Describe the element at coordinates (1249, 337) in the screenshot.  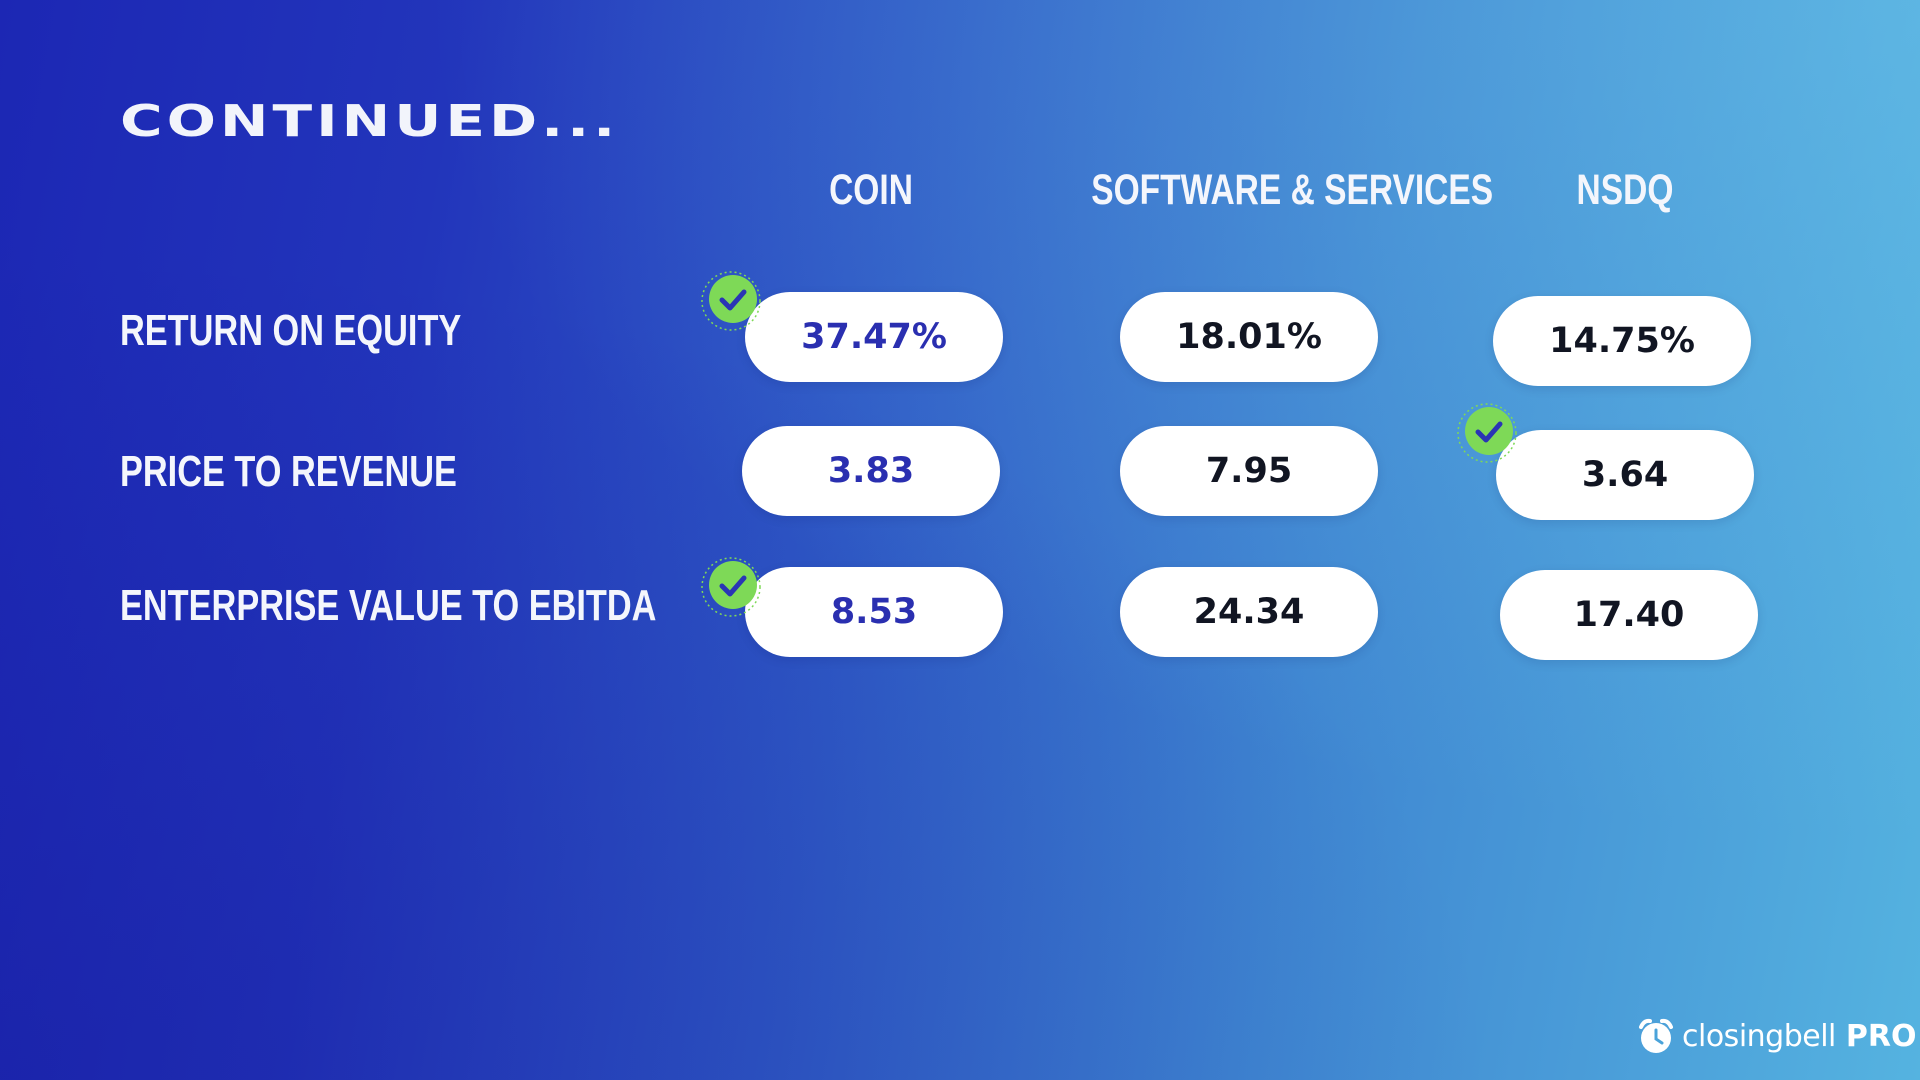
I see `value-software-return-on-equity: 18.01%` at that location.